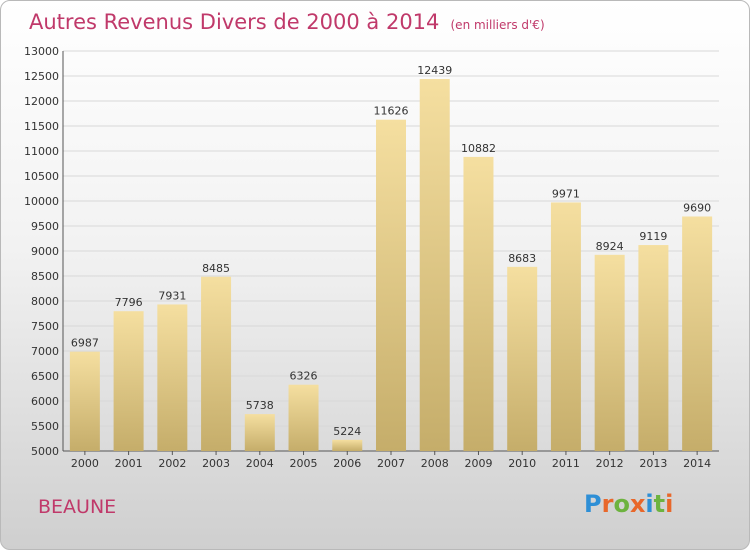  Describe the element at coordinates (45, 326) in the screenshot. I see `y-tick-label: 7500` at that location.